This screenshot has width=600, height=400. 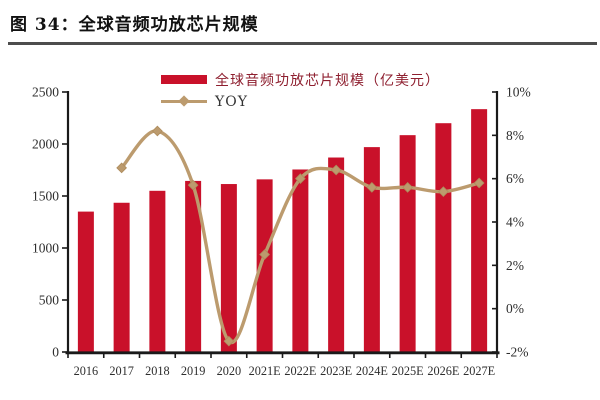 What do you see at coordinates (479, 230) in the screenshot?
I see `bar-2027E` at bounding box center [479, 230].